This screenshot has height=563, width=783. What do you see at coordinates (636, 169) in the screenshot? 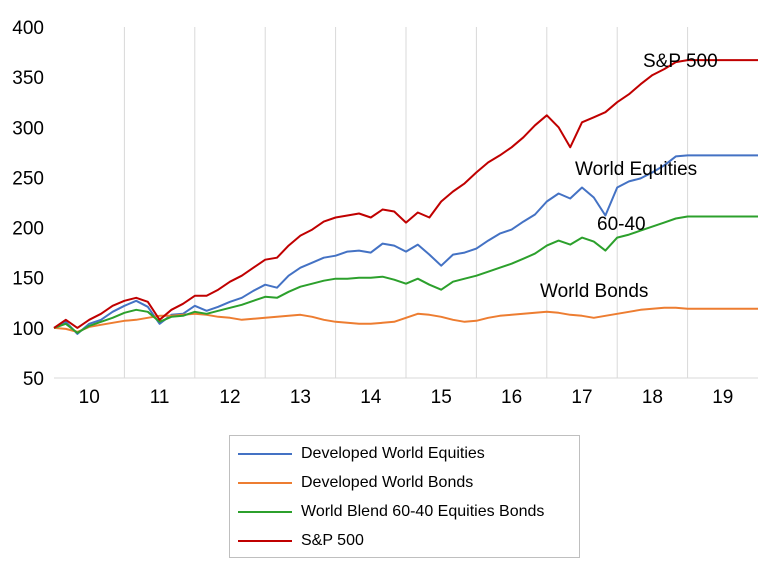
I see `annotation-world-equities: World Equities` at bounding box center [636, 169].